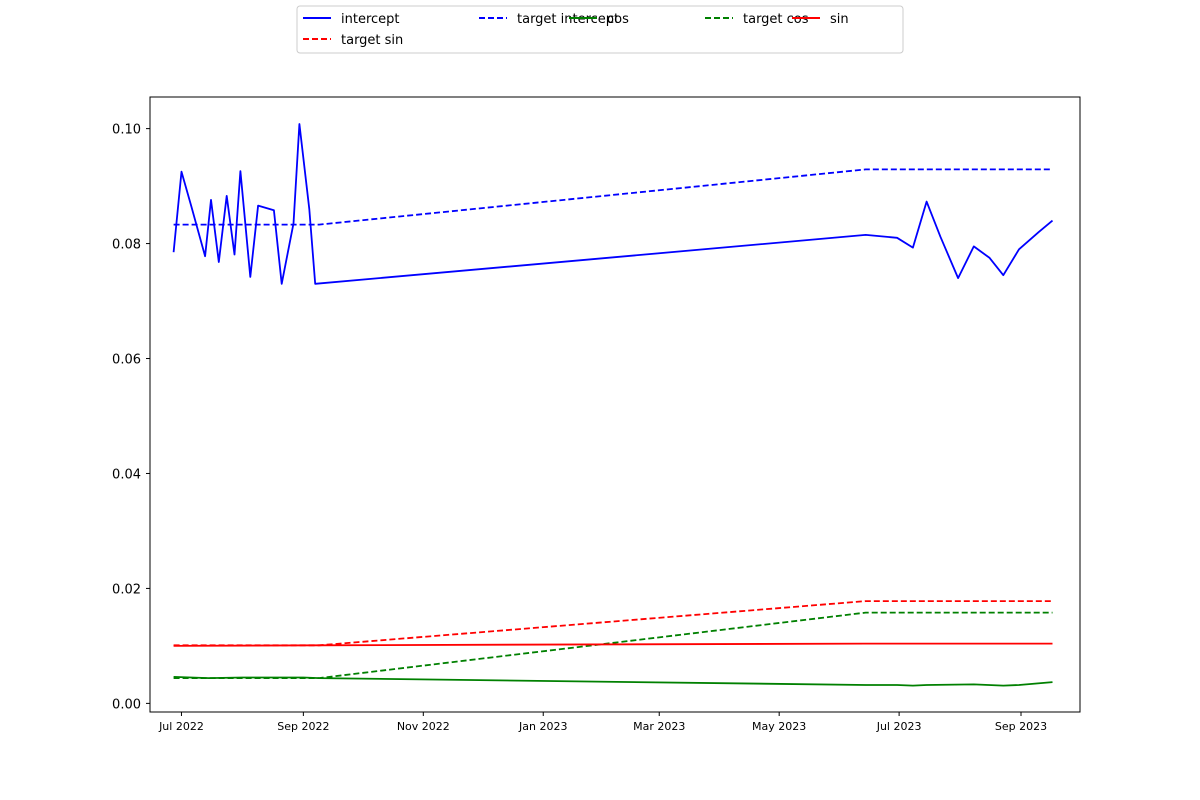 Image resolution: width=1200 pixels, height=800 pixels. Describe the element at coordinates (839, 19) in the screenshot. I see `legend-label: sin` at that location.